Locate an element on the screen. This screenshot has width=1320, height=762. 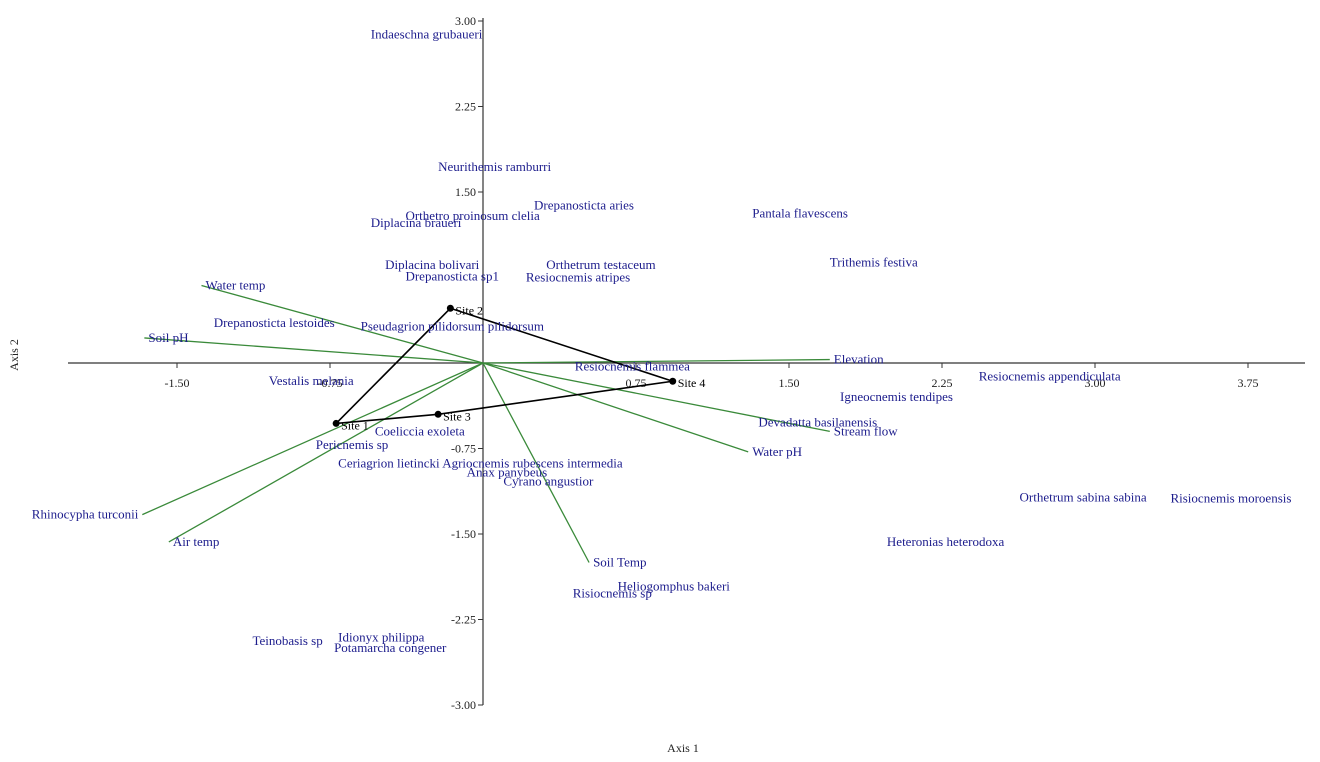
y-tick-label: -2.25 is located at coordinates (463, 620).